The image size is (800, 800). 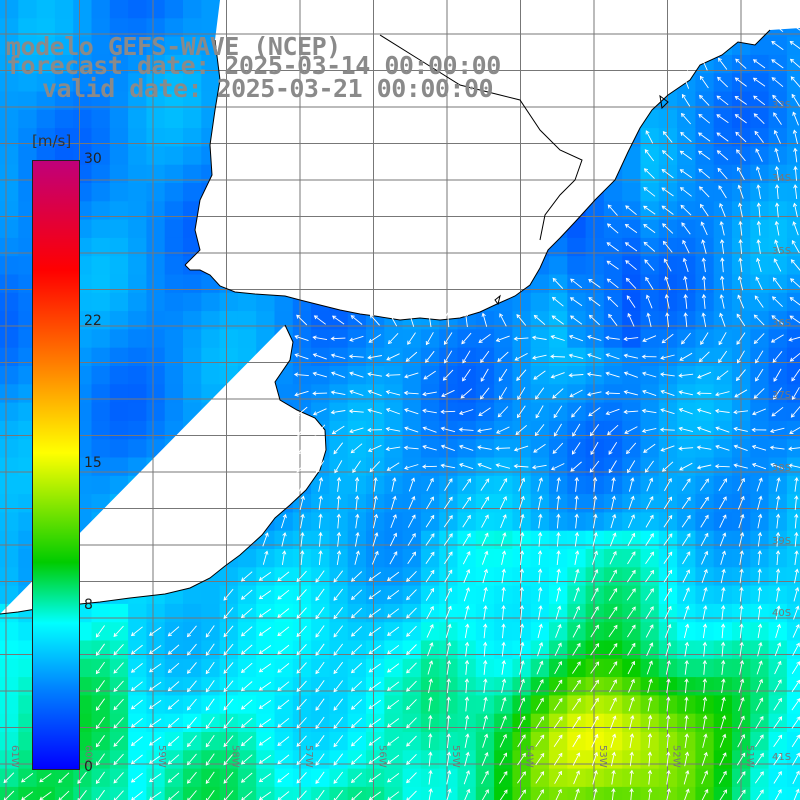 I want to click on latitude-label: 35S, so click(x=781, y=251).